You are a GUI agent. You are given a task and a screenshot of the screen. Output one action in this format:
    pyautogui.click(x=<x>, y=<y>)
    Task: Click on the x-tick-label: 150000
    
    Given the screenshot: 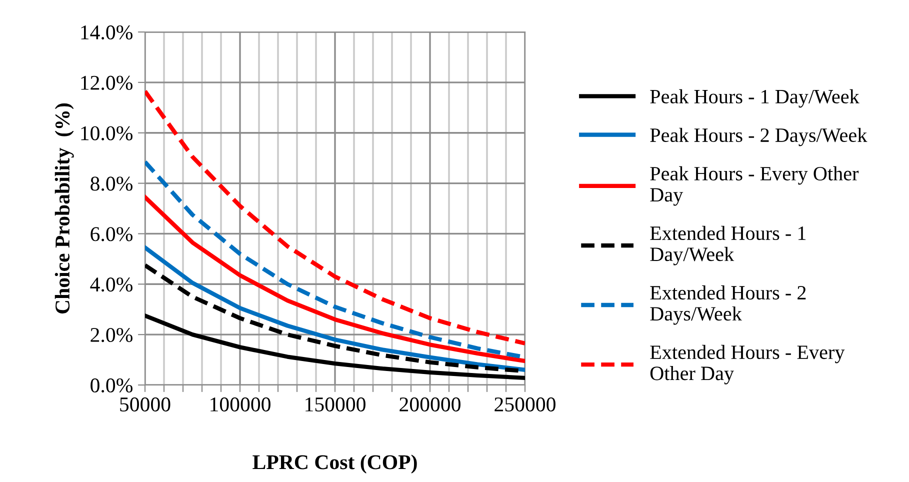 What is the action you would take?
    pyautogui.click(x=336, y=404)
    